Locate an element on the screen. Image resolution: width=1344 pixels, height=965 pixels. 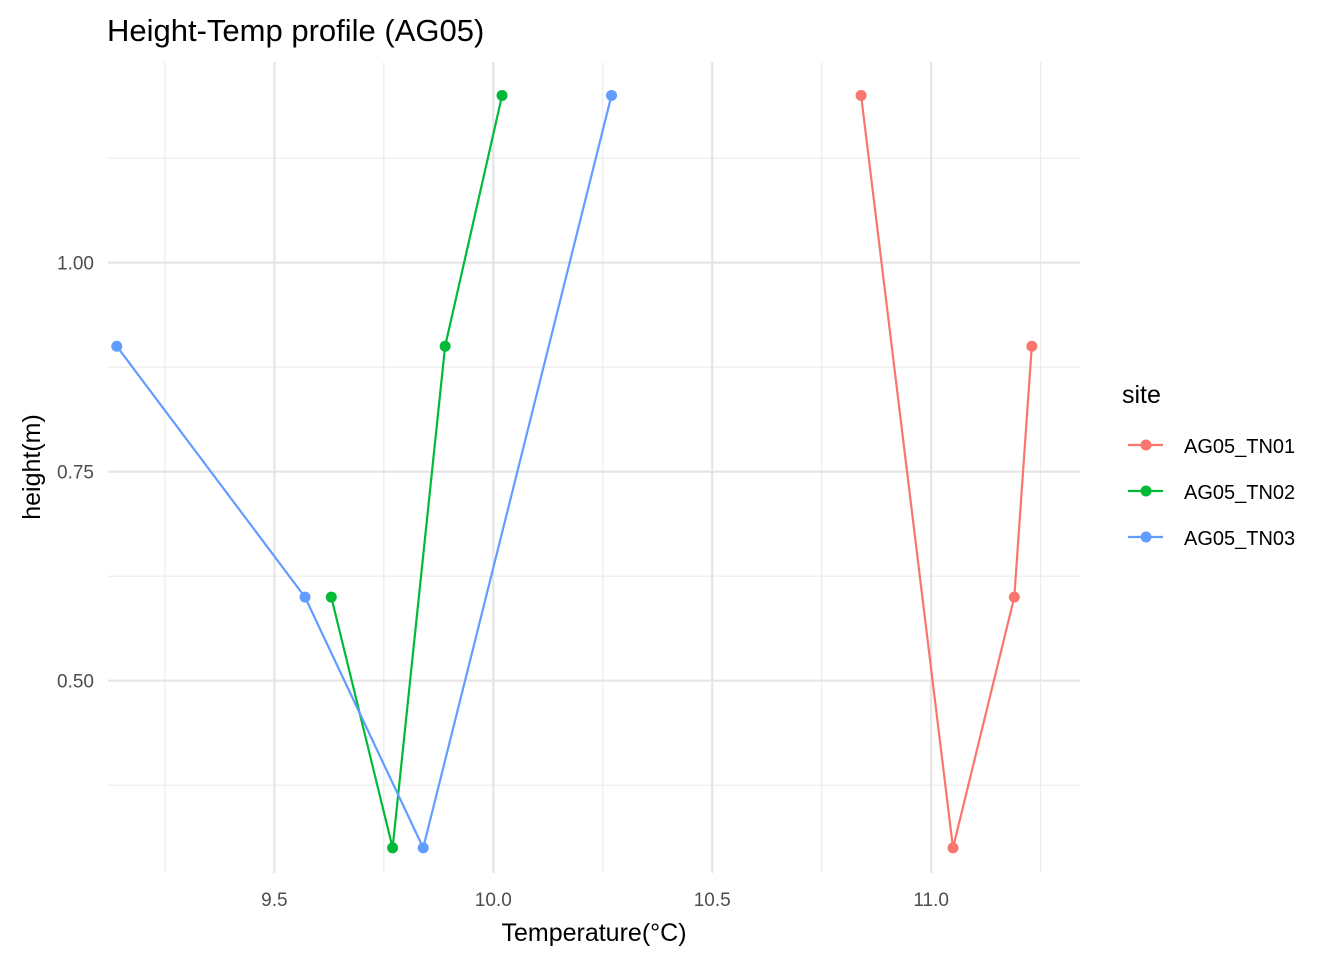
legend-item-ag05_tn01: AG05_TN01 is located at coordinates (1211, 447).